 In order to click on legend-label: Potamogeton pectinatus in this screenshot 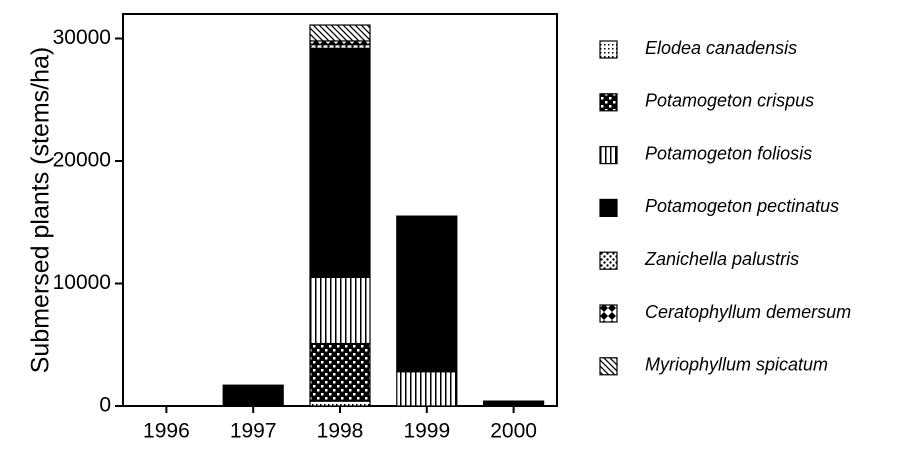, I will do `click(742, 206)`.